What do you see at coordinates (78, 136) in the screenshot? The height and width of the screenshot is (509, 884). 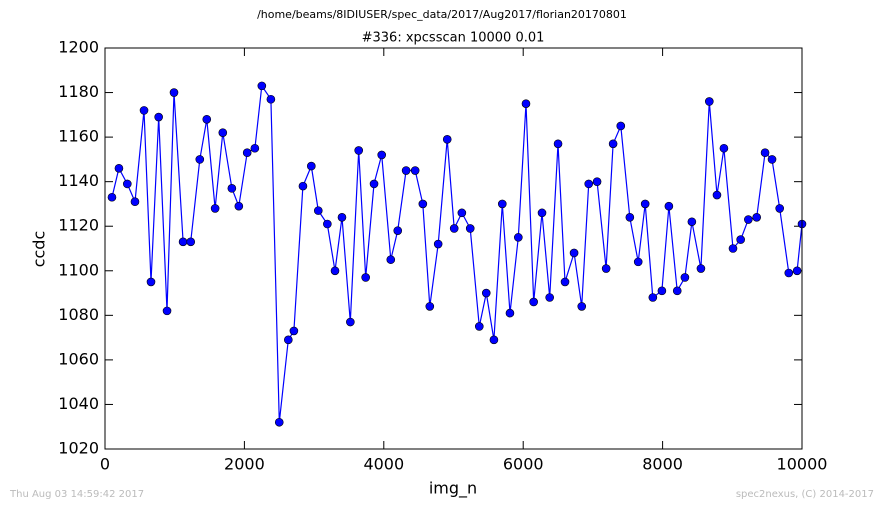 I see `y-tick-label: 1160` at bounding box center [78, 136].